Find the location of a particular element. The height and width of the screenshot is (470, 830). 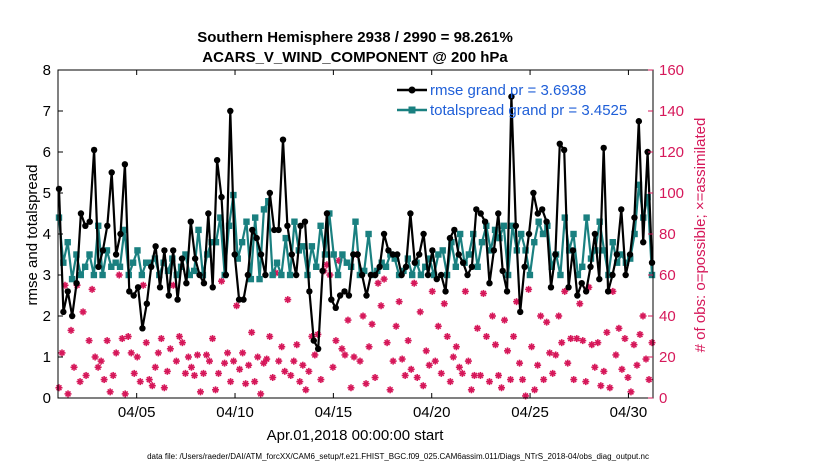

y-left-tick-label: 1 is located at coordinates (47, 357).